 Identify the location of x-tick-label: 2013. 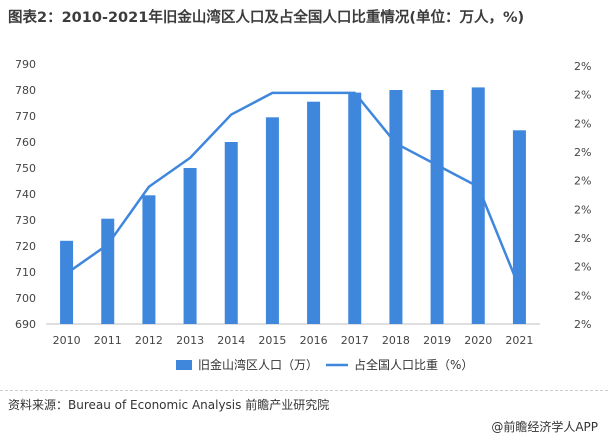
(190, 340).